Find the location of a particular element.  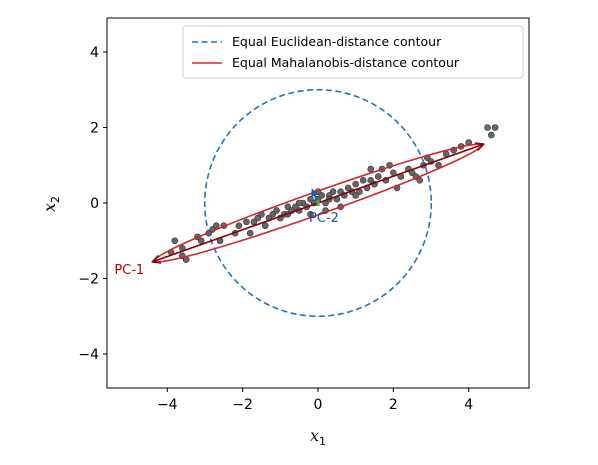

y-axis-label: x2 is located at coordinates (51, 204).